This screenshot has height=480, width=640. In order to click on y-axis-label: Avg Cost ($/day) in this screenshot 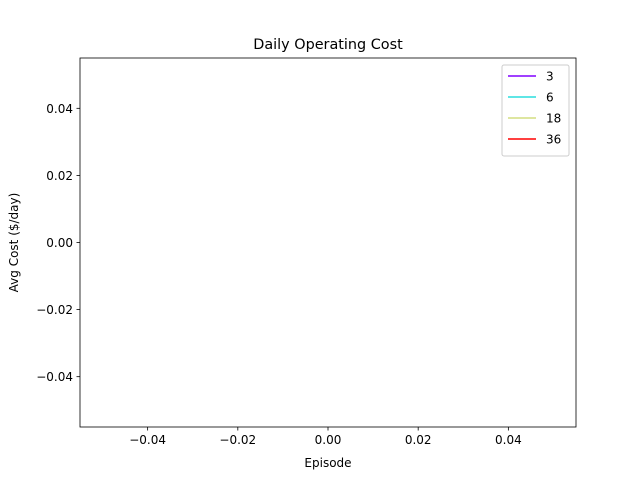, I will do `click(14, 243)`.